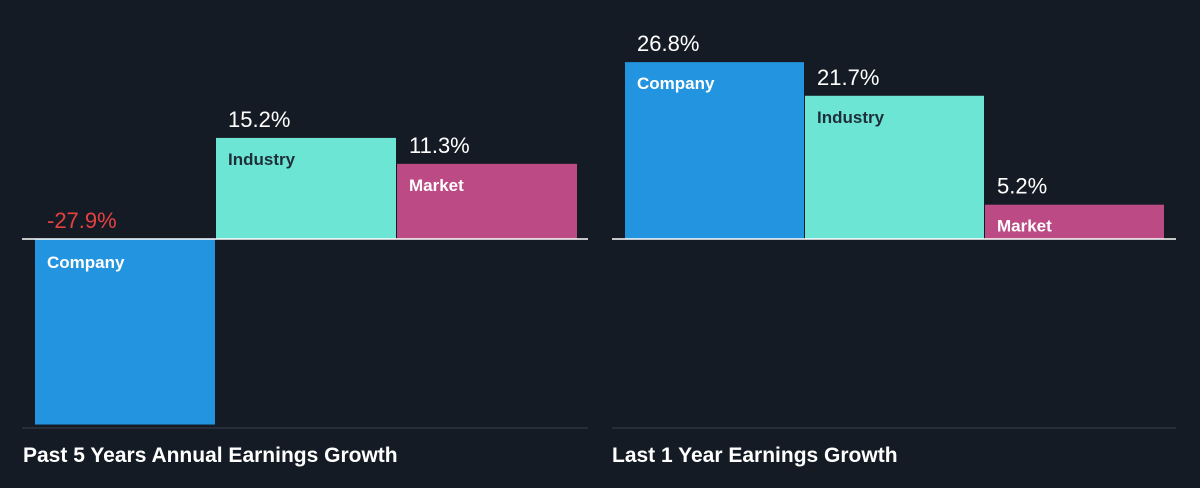 Image resolution: width=1200 pixels, height=488 pixels. What do you see at coordinates (755, 455) in the screenshot?
I see `chart-title-last-1-year: Last 1 Year Earnings Growth` at bounding box center [755, 455].